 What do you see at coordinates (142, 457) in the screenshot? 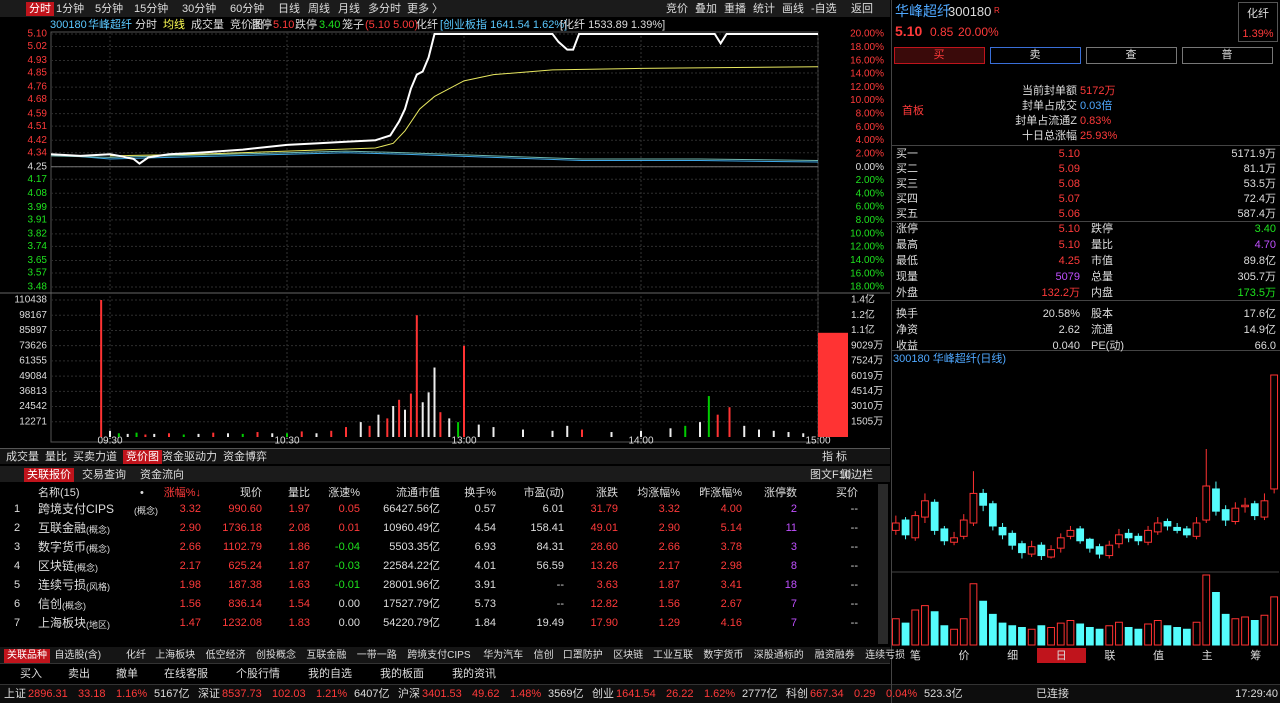
I see `chart-tab: 竞价图` at bounding box center [142, 457].